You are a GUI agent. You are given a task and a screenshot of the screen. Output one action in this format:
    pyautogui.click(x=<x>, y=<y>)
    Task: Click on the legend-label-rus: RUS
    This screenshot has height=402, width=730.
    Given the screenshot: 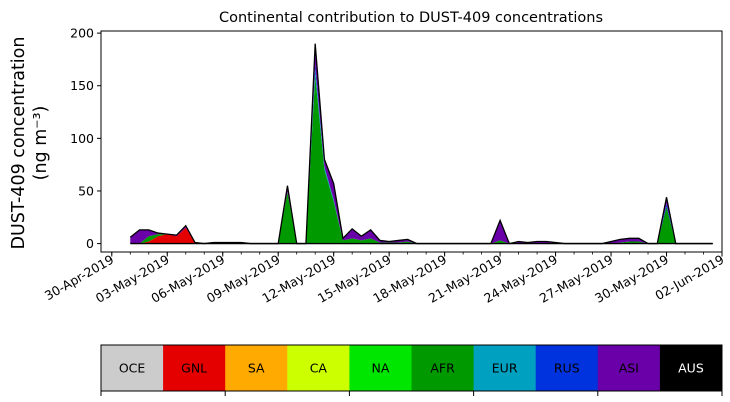 What is the action you would take?
    pyautogui.click(x=567, y=368)
    